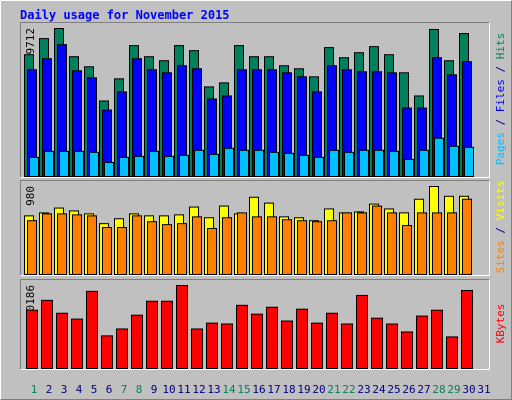 Image resolution: width=512 pixels, height=400 pixels. I want to click on legend-entry: Visits, so click(500, 201).